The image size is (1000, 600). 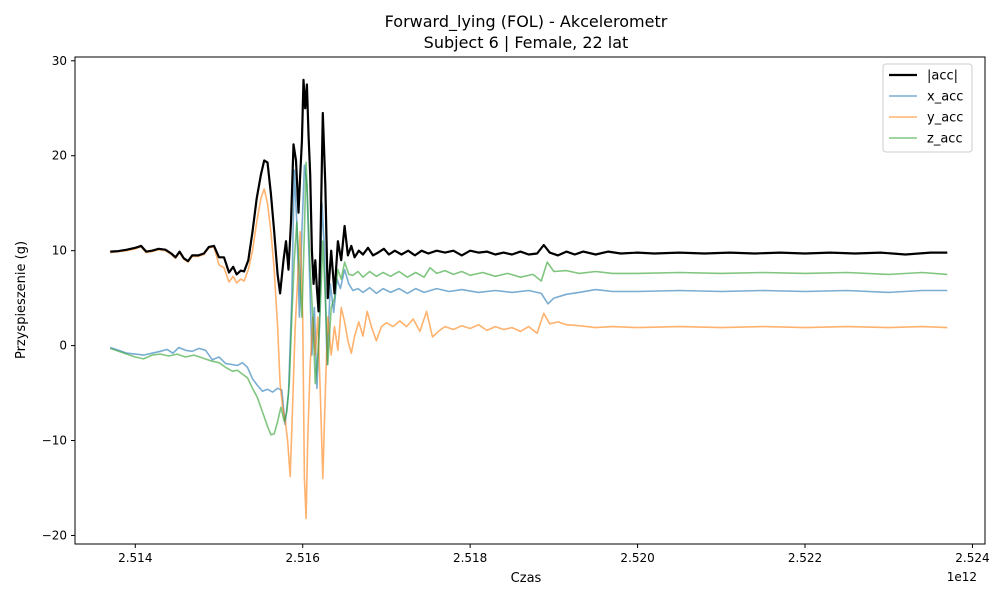 What do you see at coordinates (554, 554) in the screenshot?
I see `x-axis: 2.514 2.516 2.518 2.520 2.522 2.524` at bounding box center [554, 554].